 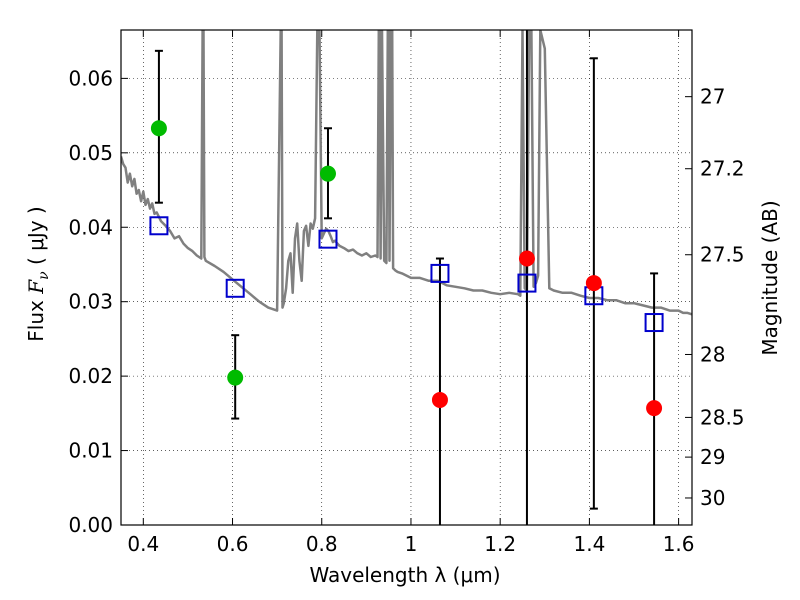 What do you see at coordinates (90, 376) in the screenshot?
I see `y-tick-label: 0.02` at bounding box center [90, 376].